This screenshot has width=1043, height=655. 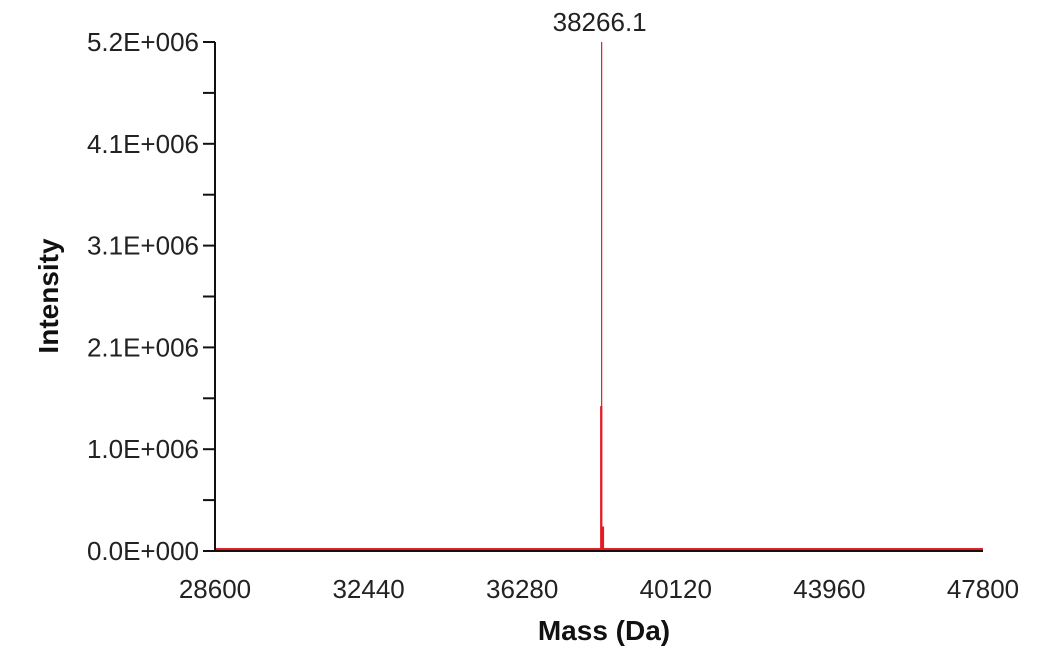 What do you see at coordinates (983, 589) in the screenshot?
I see `x-tick-label: 47800` at bounding box center [983, 589].